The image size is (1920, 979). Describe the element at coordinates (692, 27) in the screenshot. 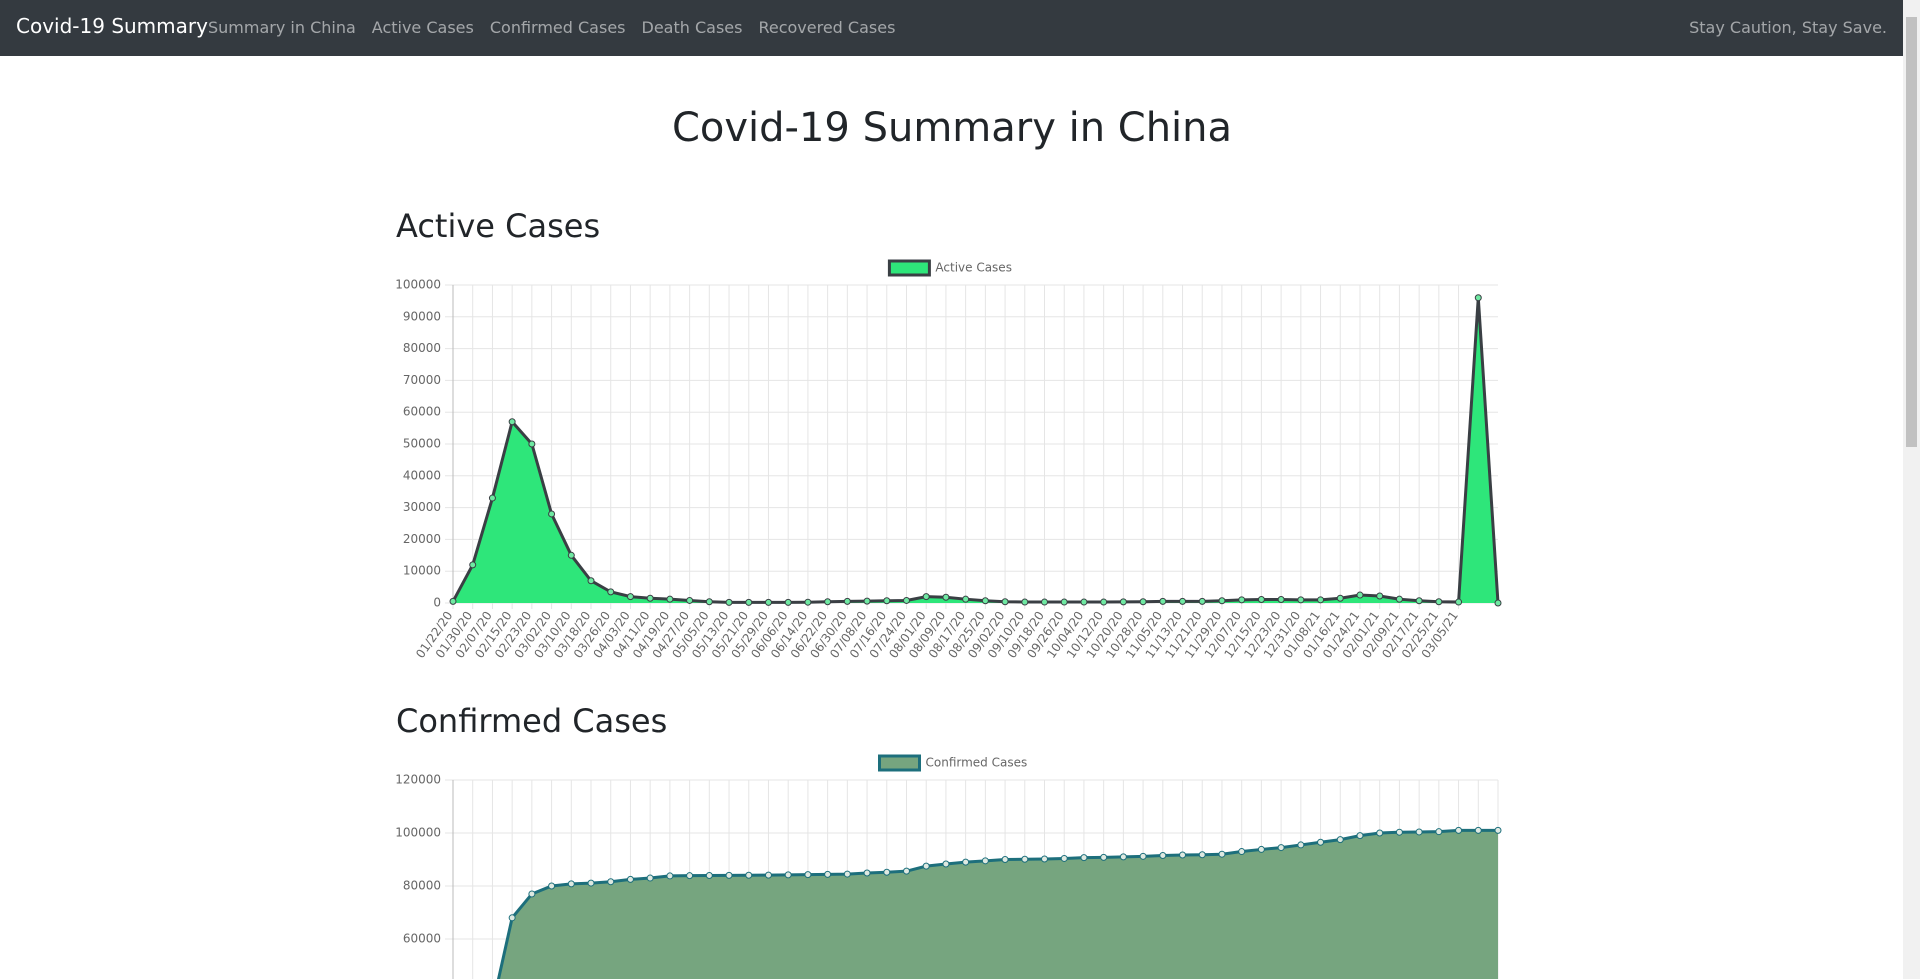

I see `nav-link: Death Cases` at that location.